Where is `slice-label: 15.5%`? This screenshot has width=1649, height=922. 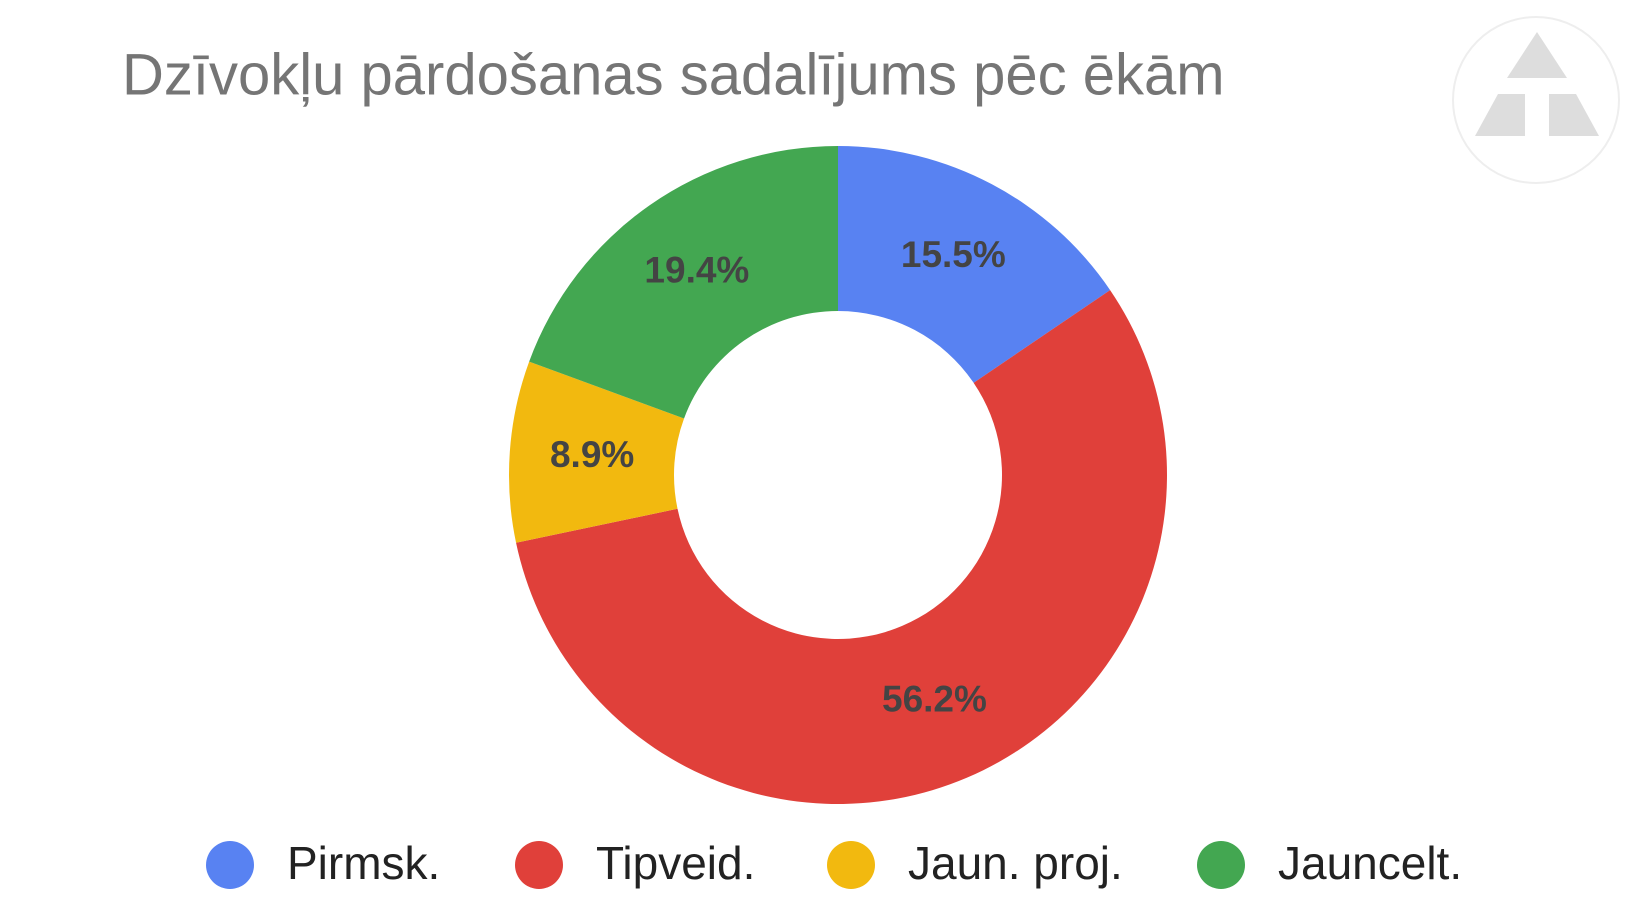
slice-label: 15.5% is located at coordinates (953, 254).